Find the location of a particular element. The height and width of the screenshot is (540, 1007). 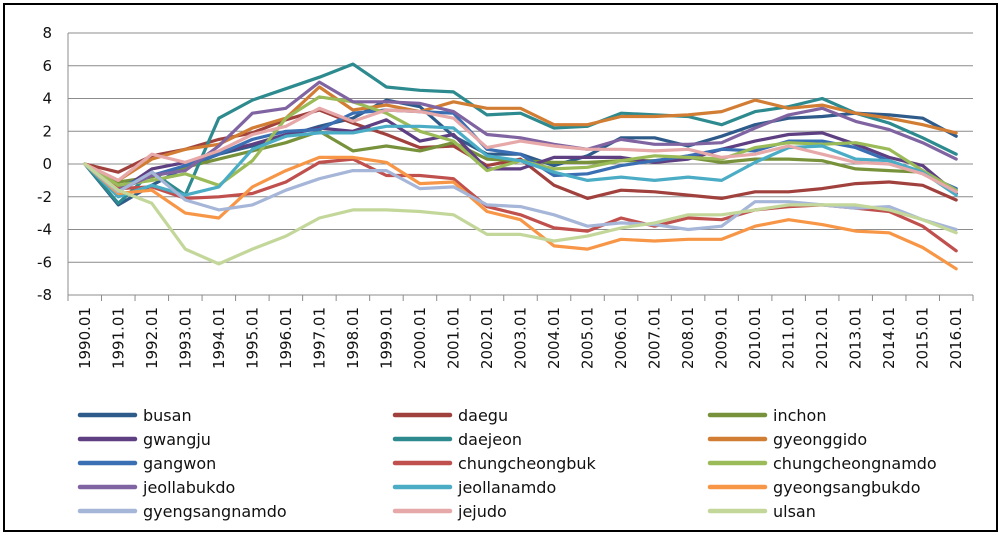

series-line-gangwon is located at coordinates (520, 149).